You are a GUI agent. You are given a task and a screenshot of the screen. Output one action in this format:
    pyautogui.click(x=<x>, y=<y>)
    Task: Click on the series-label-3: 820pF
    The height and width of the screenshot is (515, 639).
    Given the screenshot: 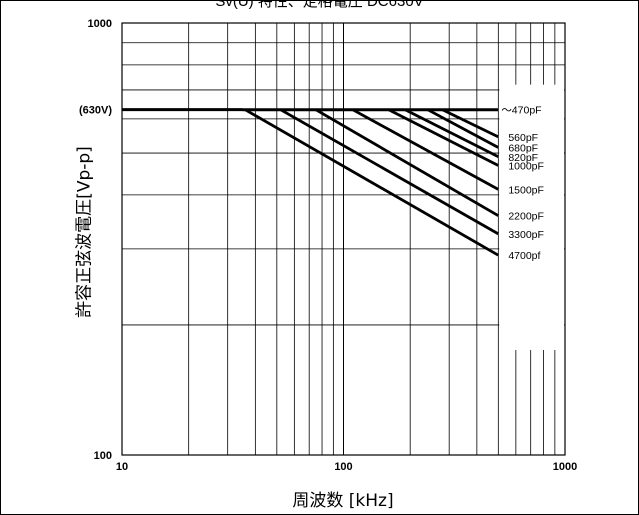 What is the action you would take?
    pyautogui.click(x=523, y=158)
    